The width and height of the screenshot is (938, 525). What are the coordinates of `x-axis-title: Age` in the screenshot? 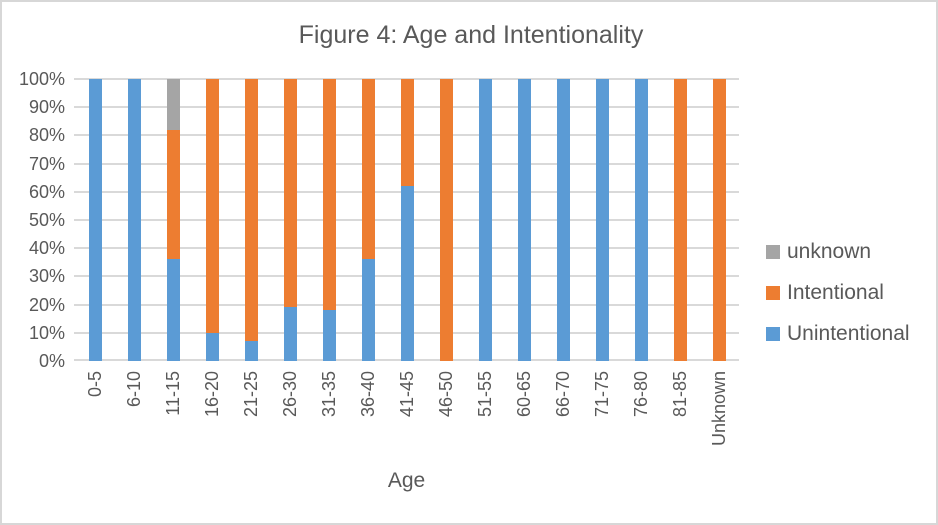 It's located at (406, 480).